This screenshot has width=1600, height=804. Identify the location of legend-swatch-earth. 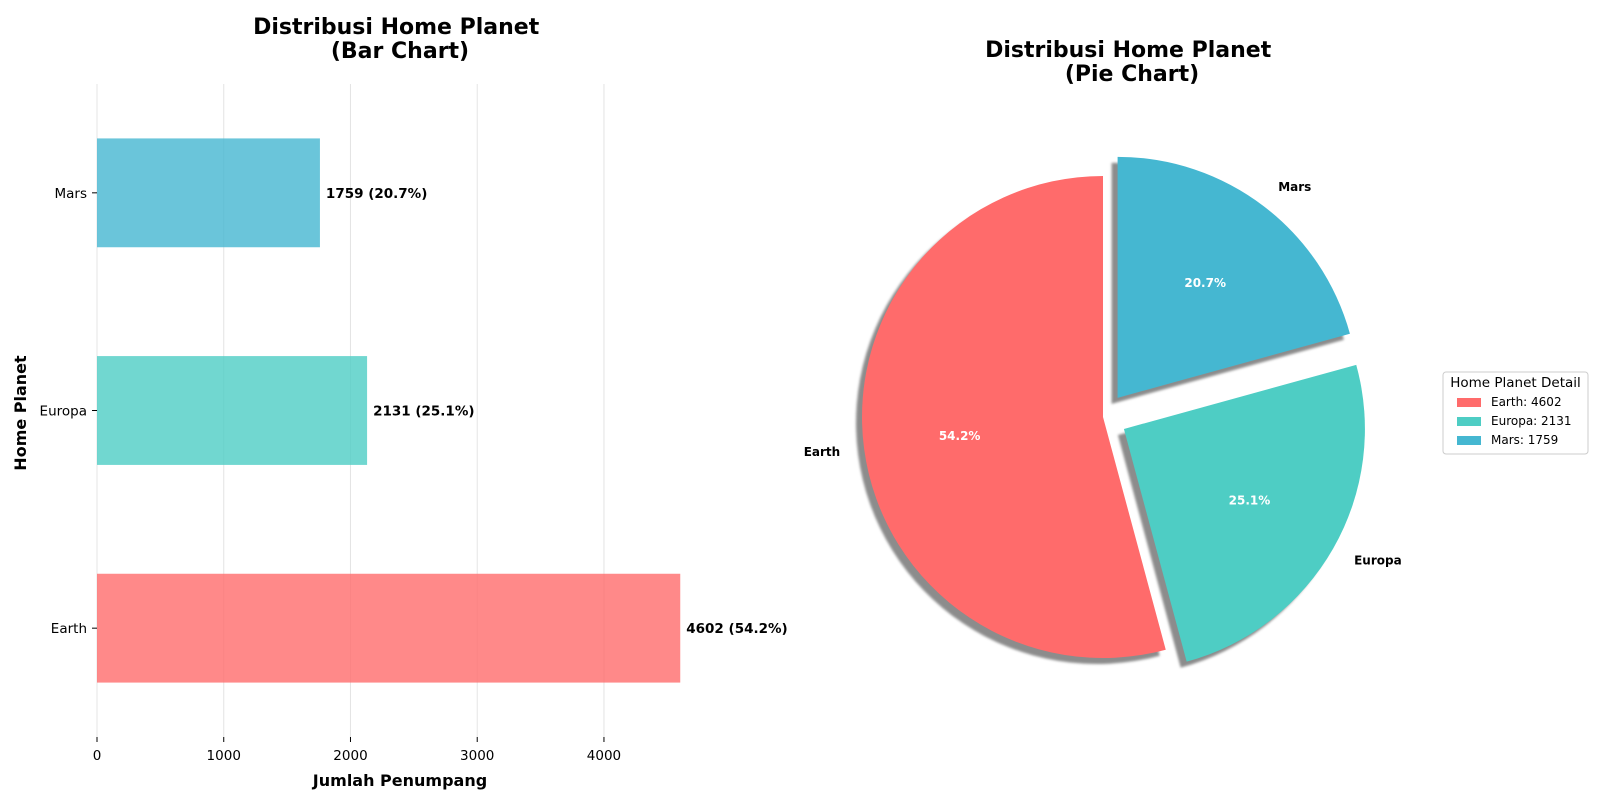
(1469, 402).